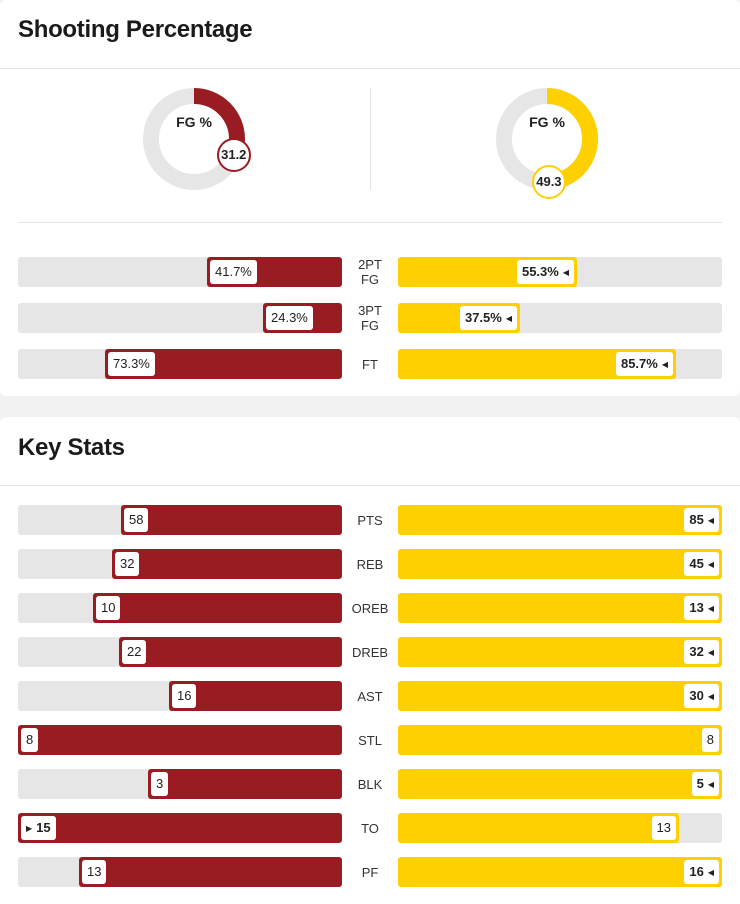 The image size is (740, 904). Describe the element at coordinates (696, 695) in the screenshot. I see `right-team-value-text: 30` at that location.